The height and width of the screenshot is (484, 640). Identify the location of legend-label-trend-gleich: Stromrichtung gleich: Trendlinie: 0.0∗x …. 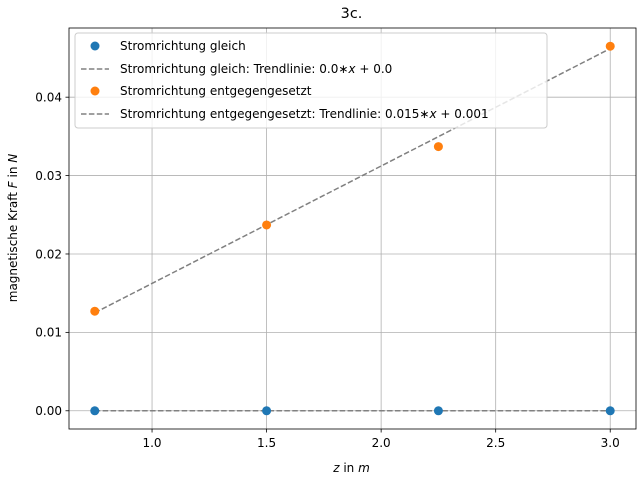
(256, 69).